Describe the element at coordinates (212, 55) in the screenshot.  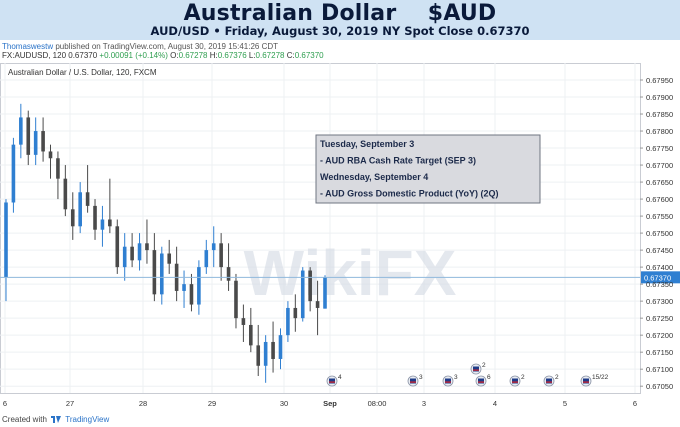
I see `ohlc-high-label: H:` at that location.